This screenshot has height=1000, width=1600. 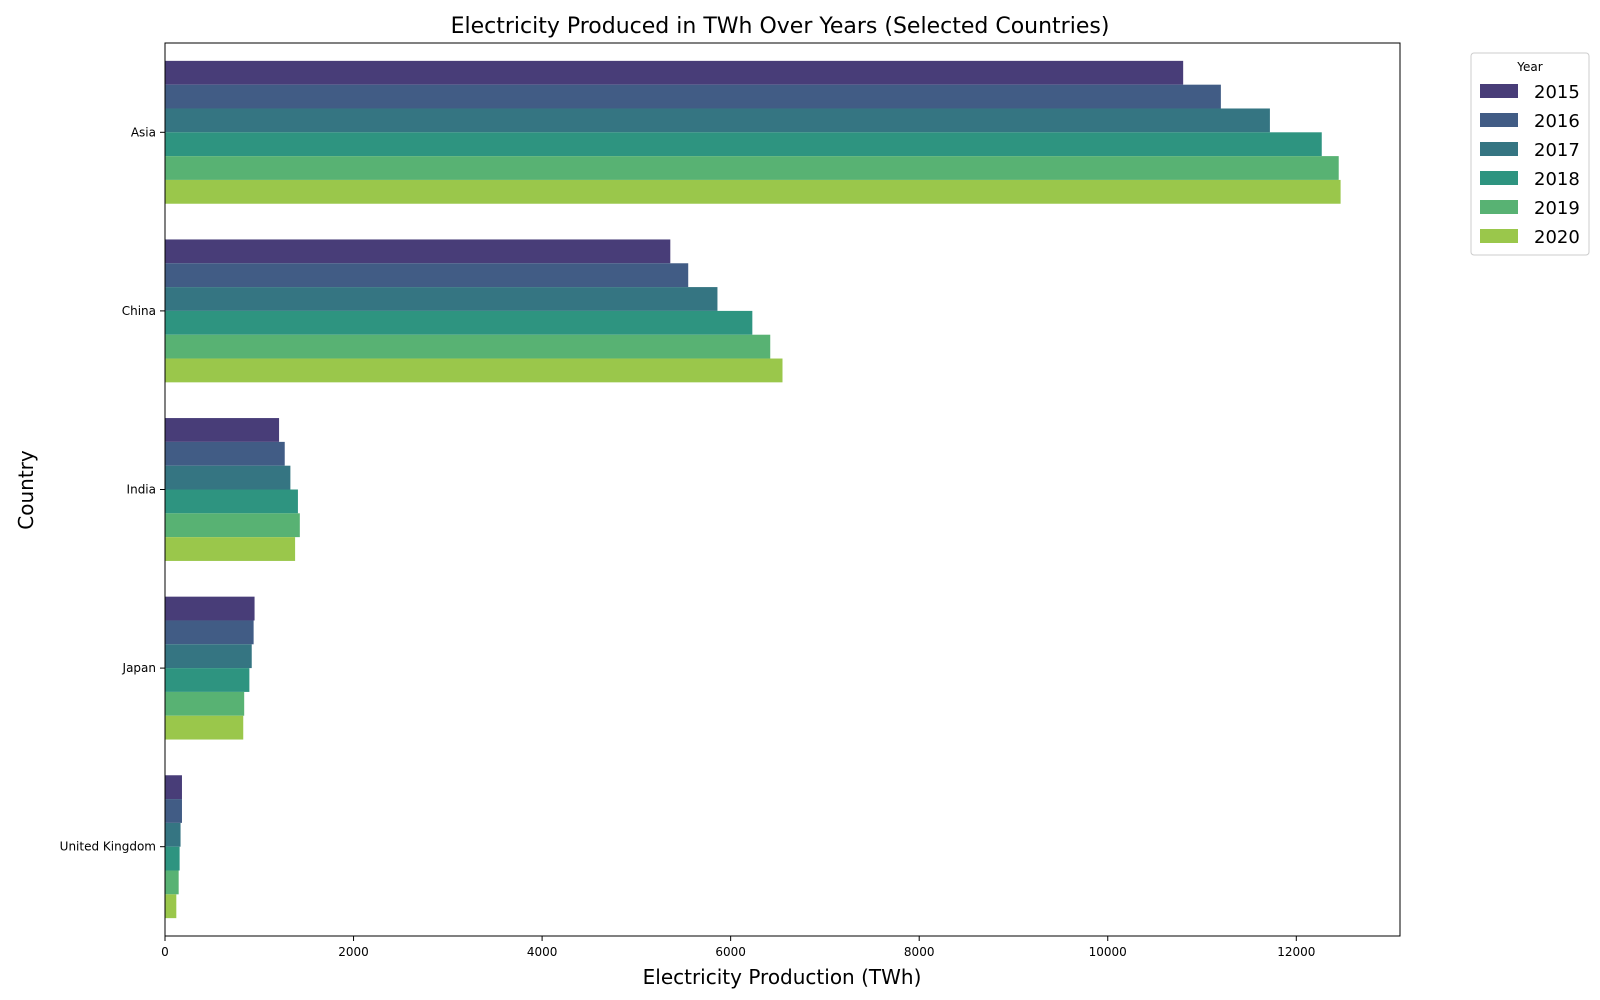 I want to click on legend-title: Year, so click(x=1529, y=67).